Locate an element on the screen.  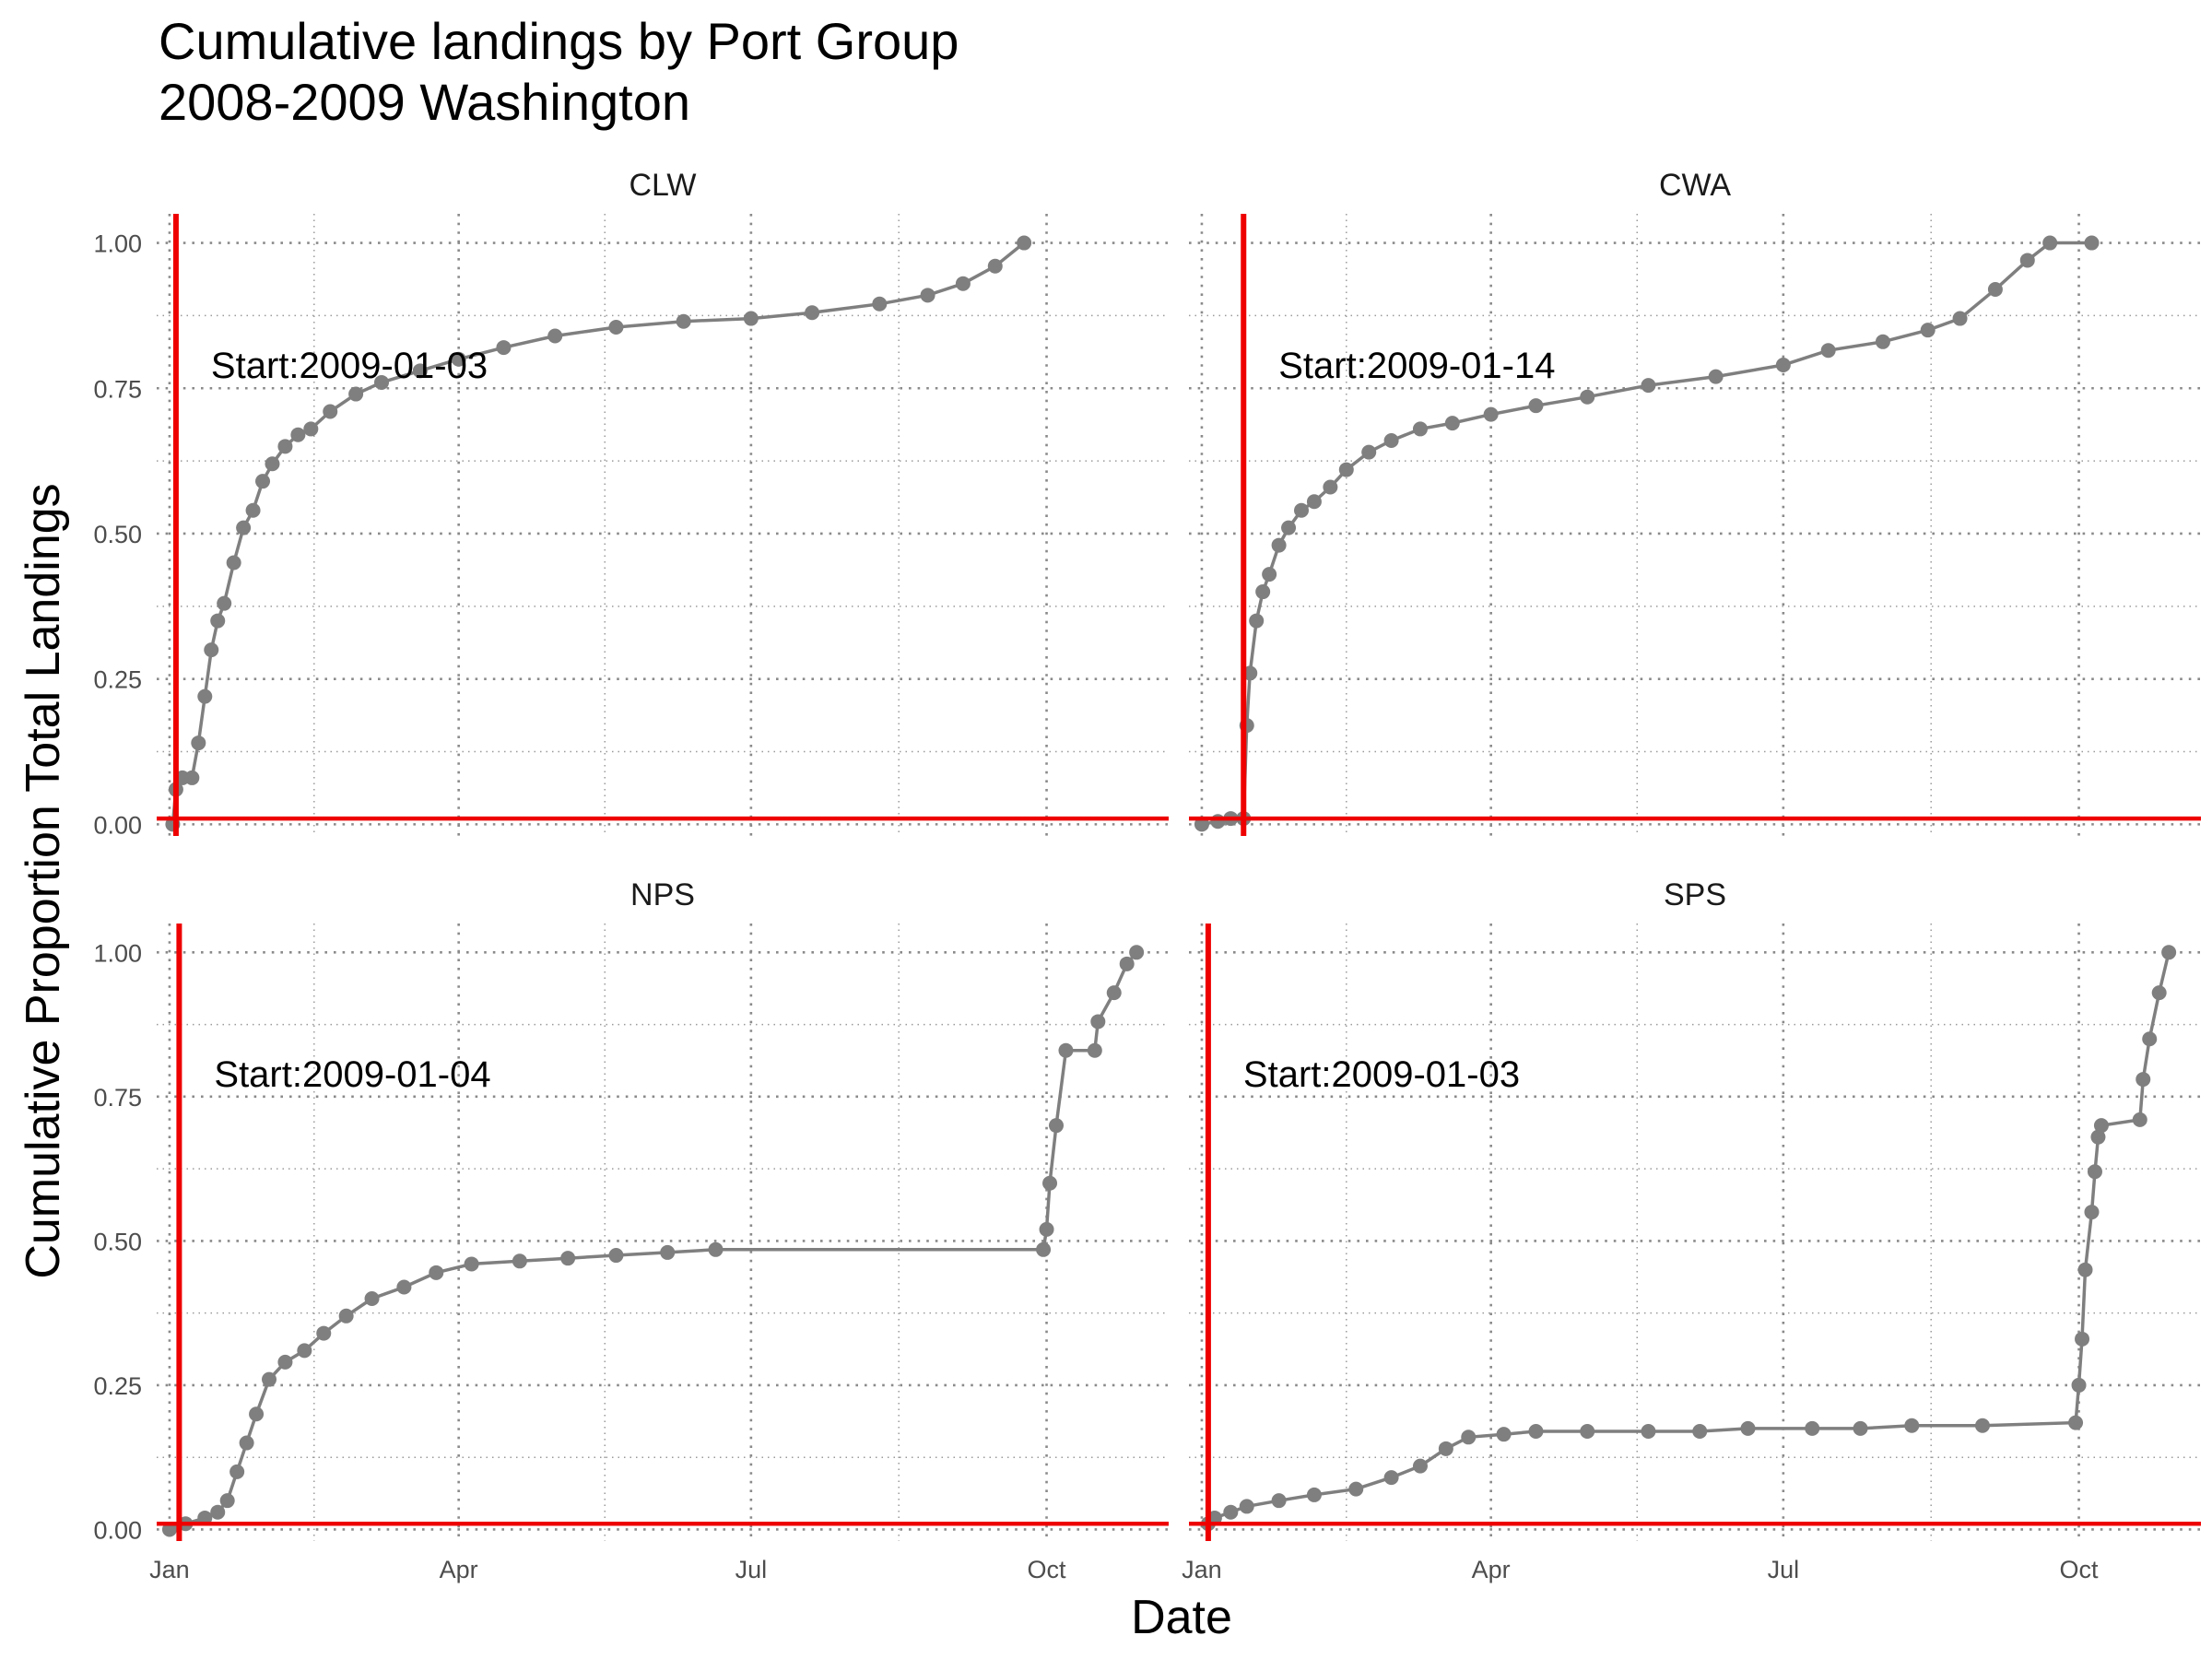
start-annotation: Start:2009-01-03 is located at coordinates (349, 366).